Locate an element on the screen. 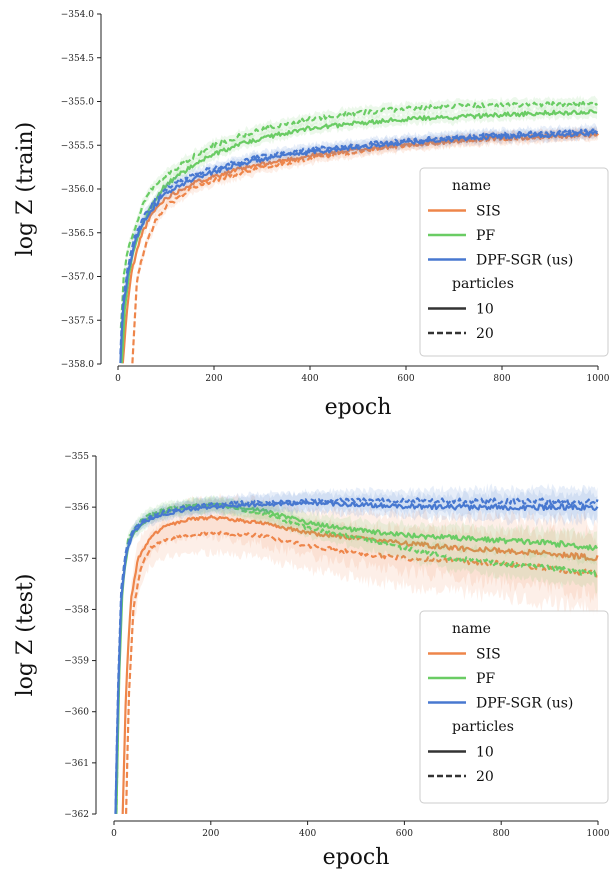 The height and width of the screenshot is (871, 613). y-tick-label: −356 is located at coordinates (76, 508).